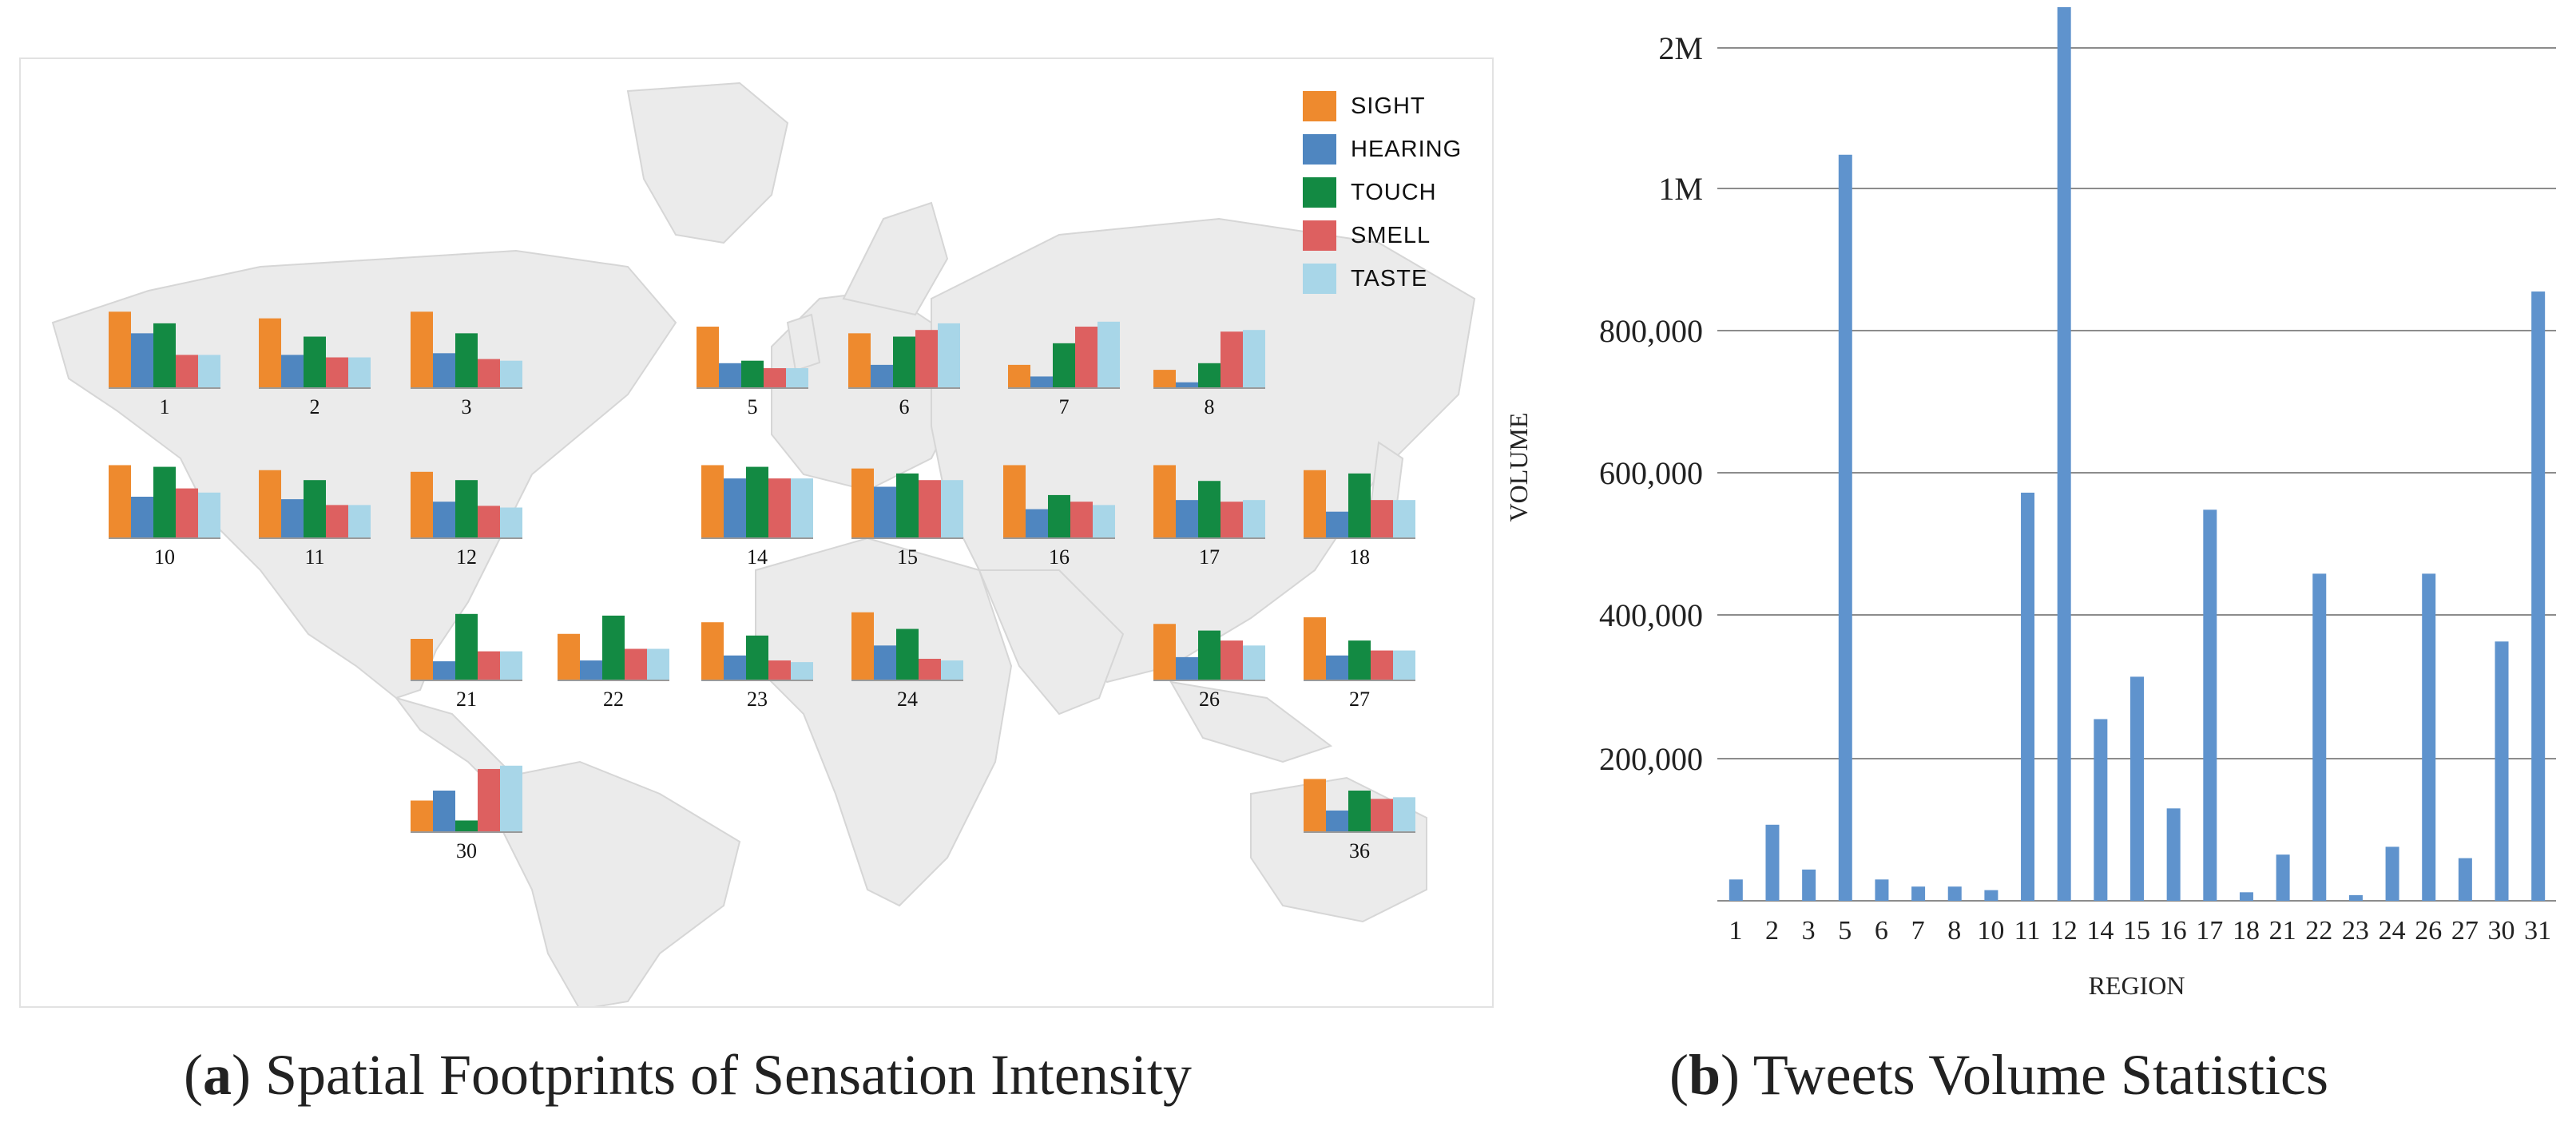 Image resolution: width=2576 pixels, height=1126 pixels. Describe the element at coordinates (1404, 519) in the screenshot. I see `mini-bar-18-taste` at that location.